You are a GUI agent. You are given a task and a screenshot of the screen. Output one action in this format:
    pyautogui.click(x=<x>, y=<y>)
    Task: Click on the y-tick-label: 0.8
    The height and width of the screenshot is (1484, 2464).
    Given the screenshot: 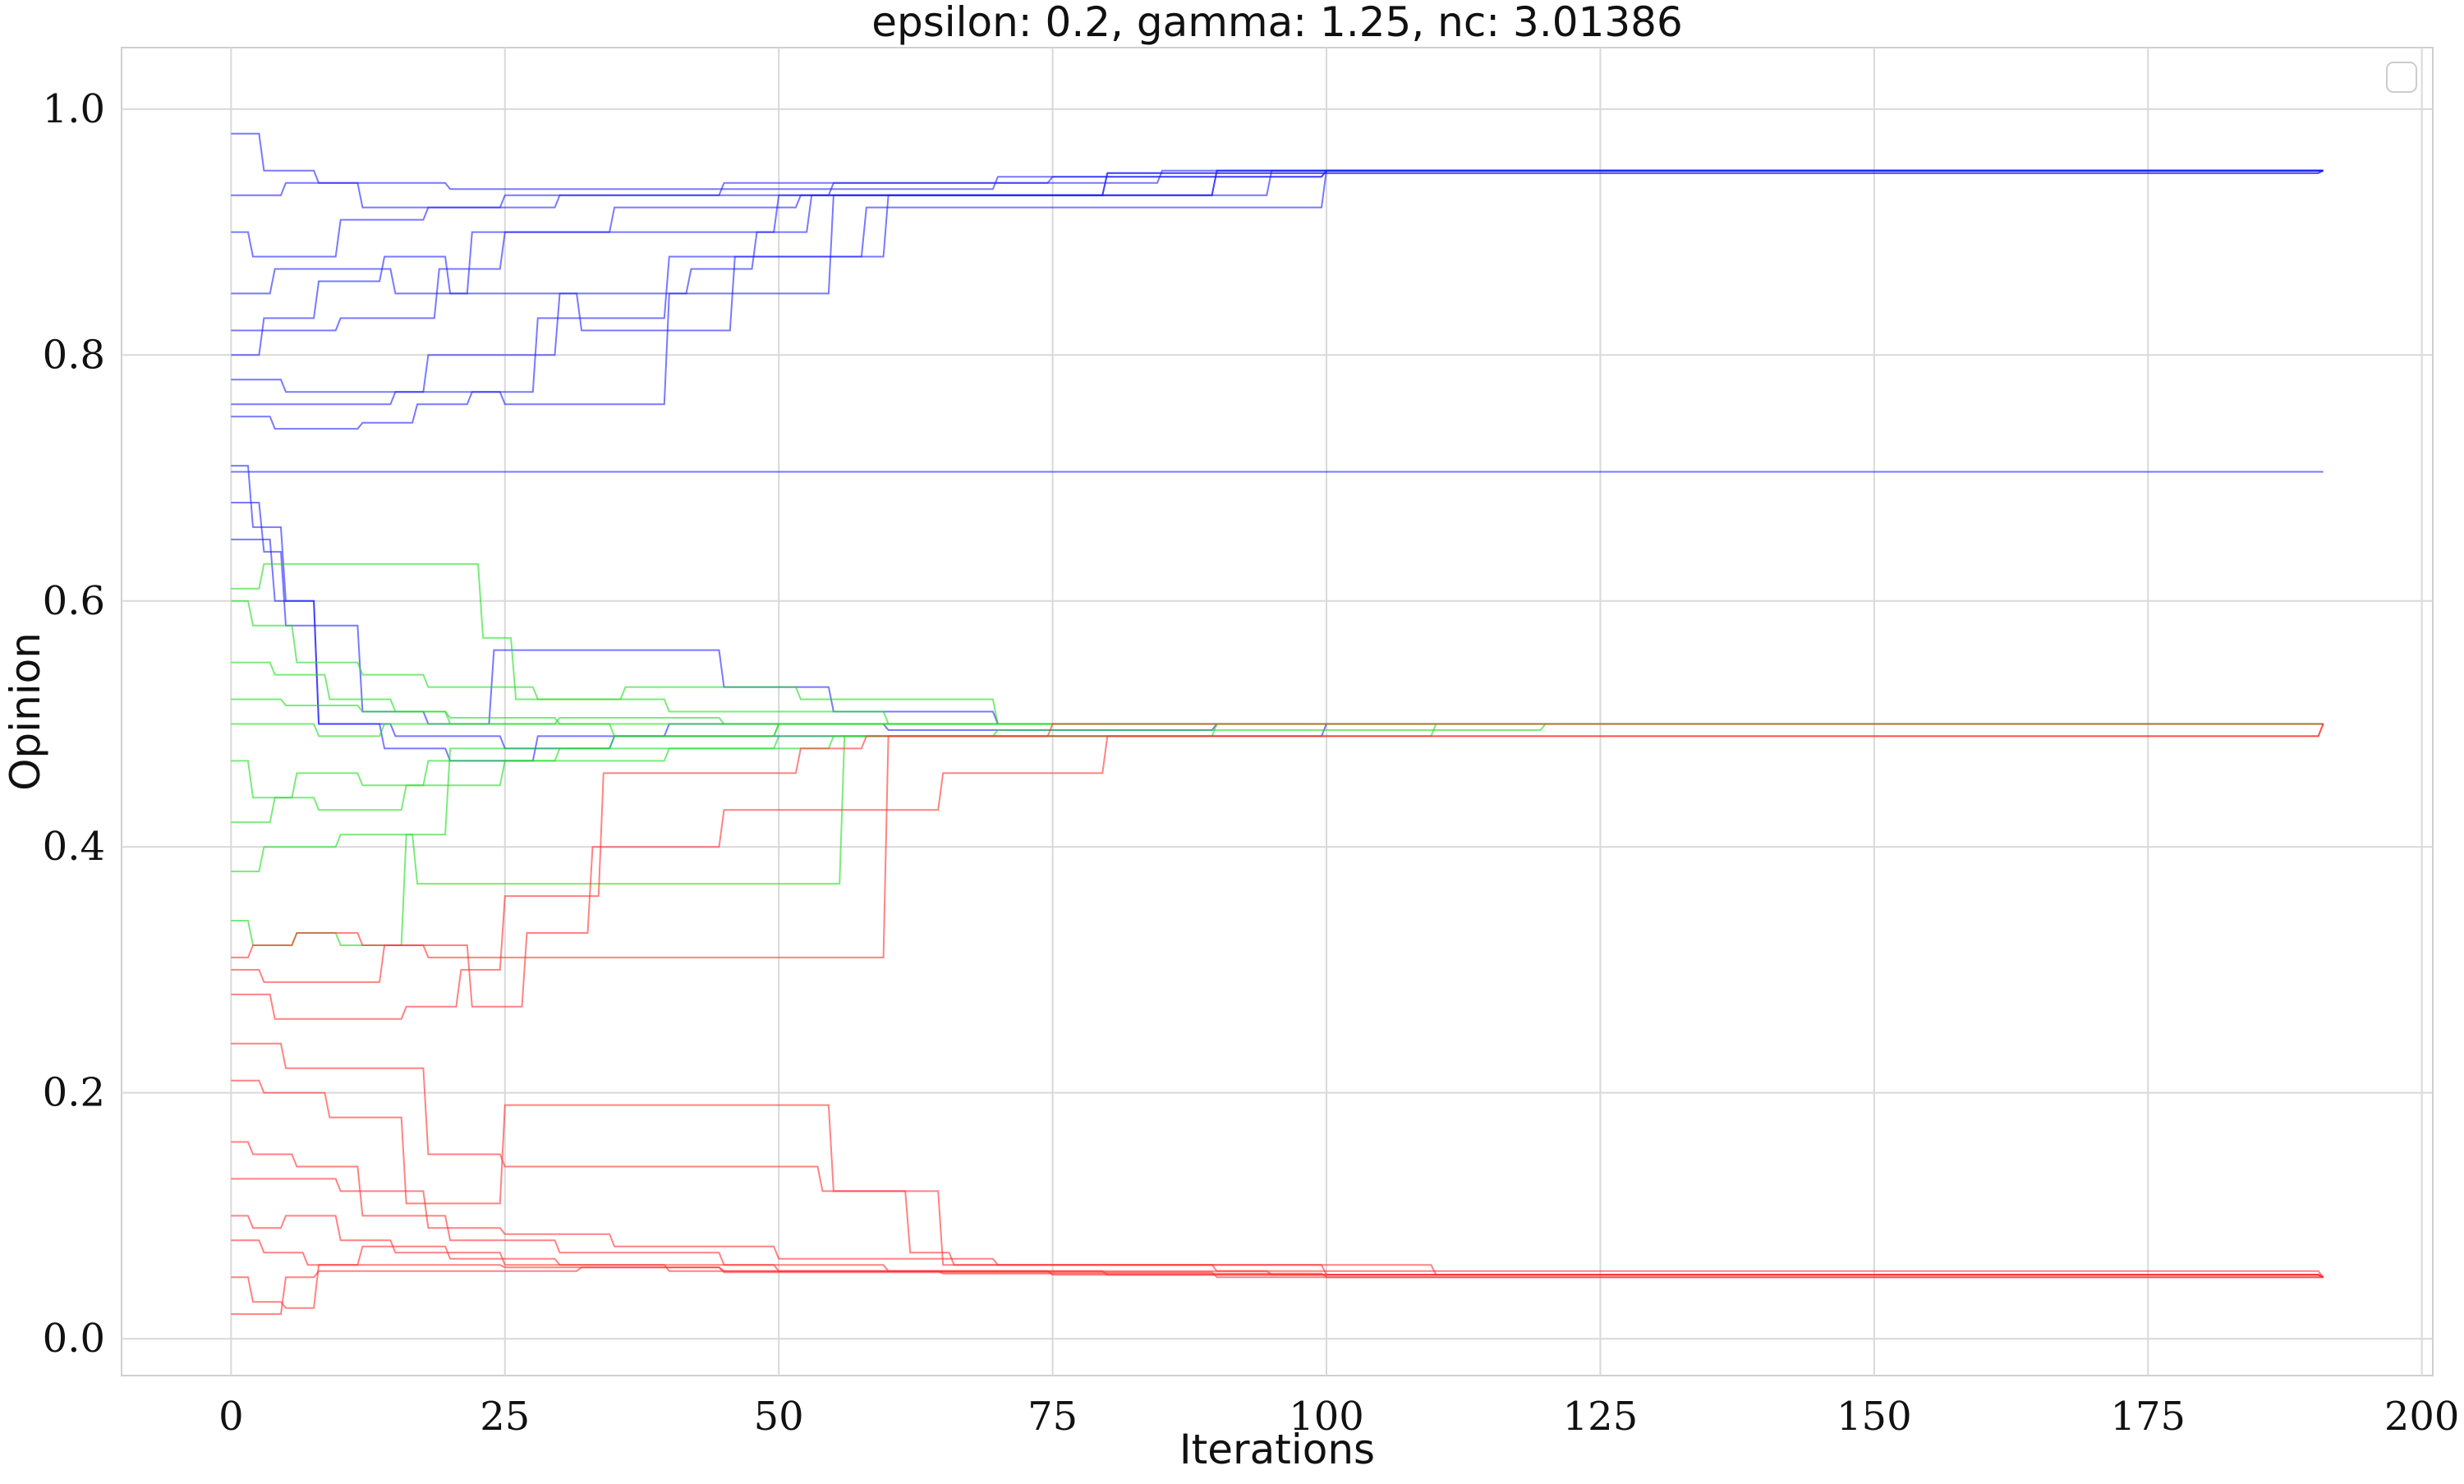 What is the action you would take?
    pyautogui.click(x=74, y=355)
    